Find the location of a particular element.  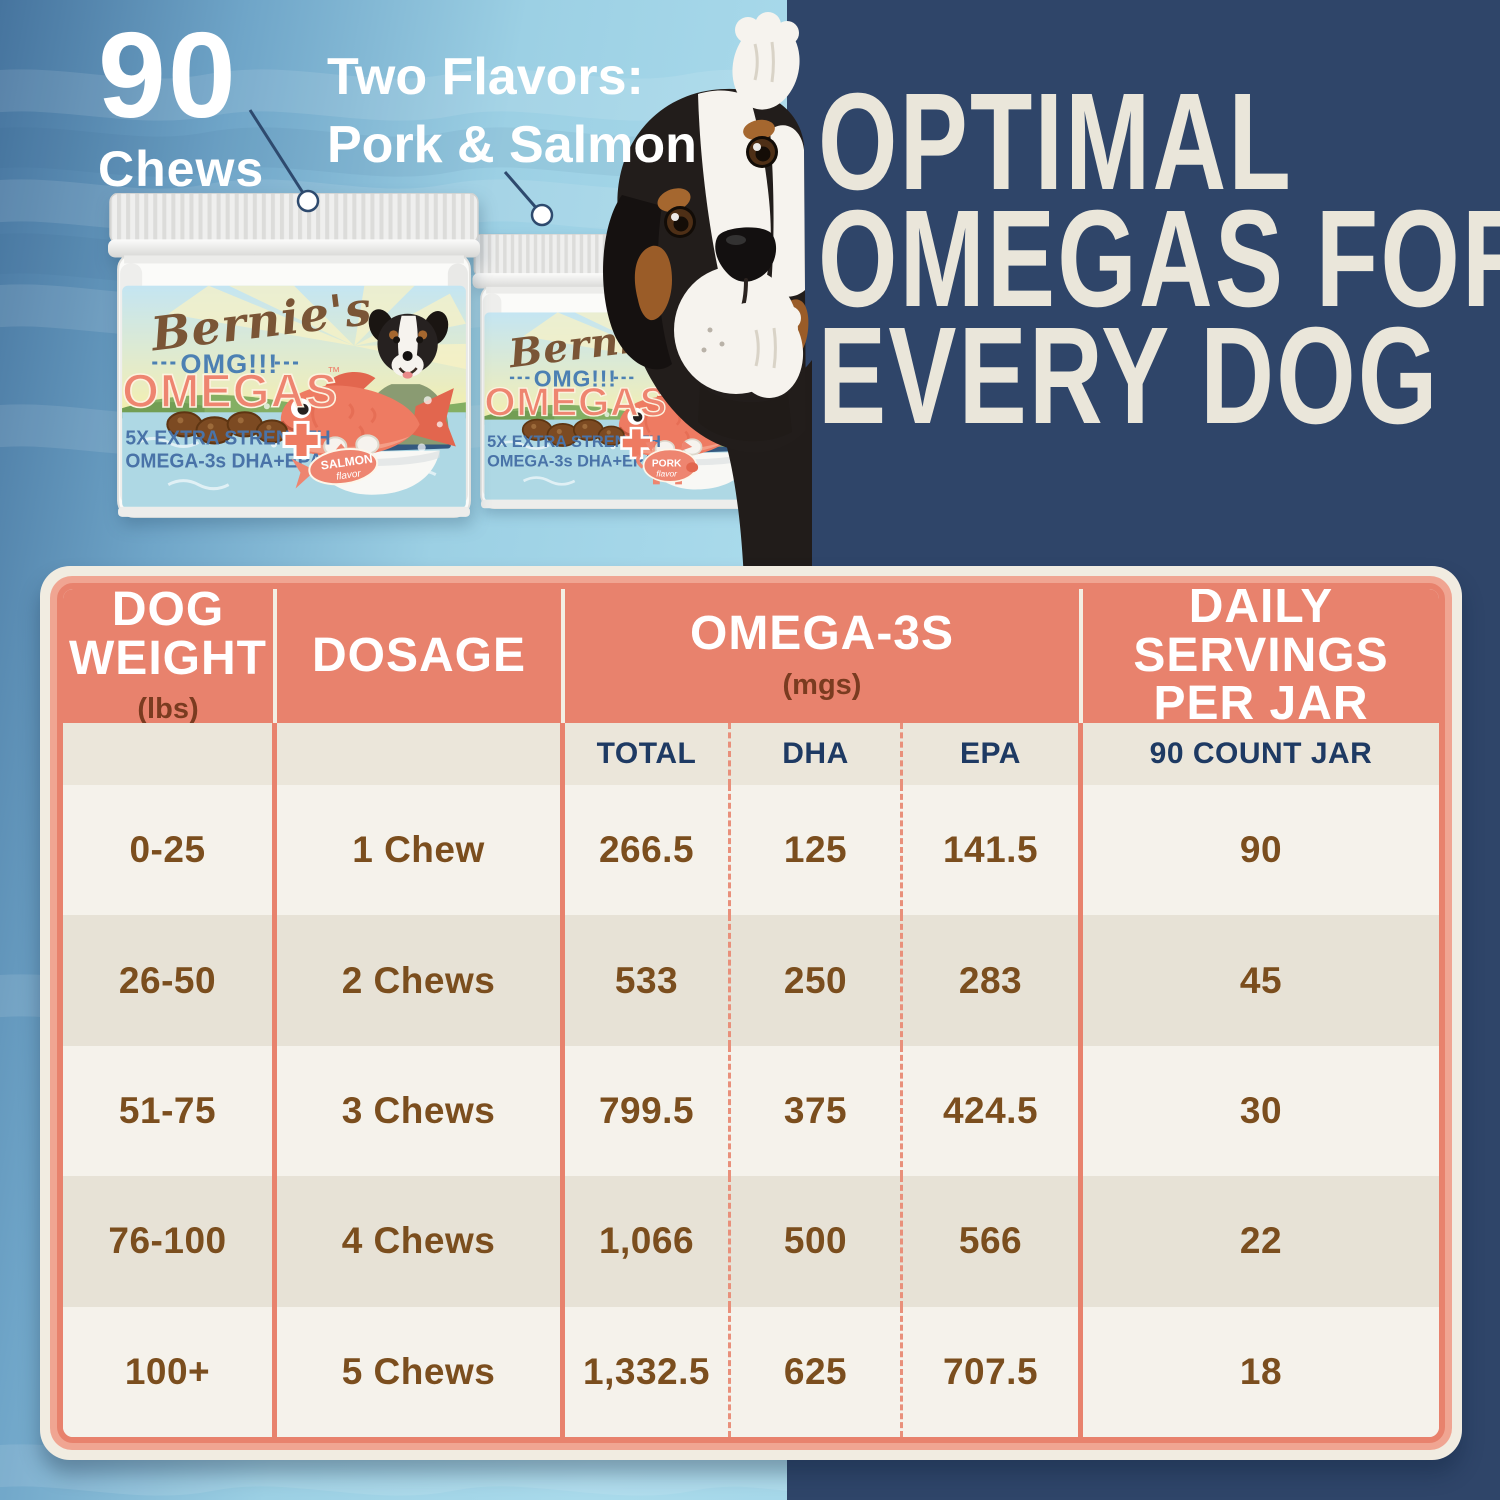

subheader-90-count-jar: 90 COUNT JAR is located at coordinates (1261, 754).